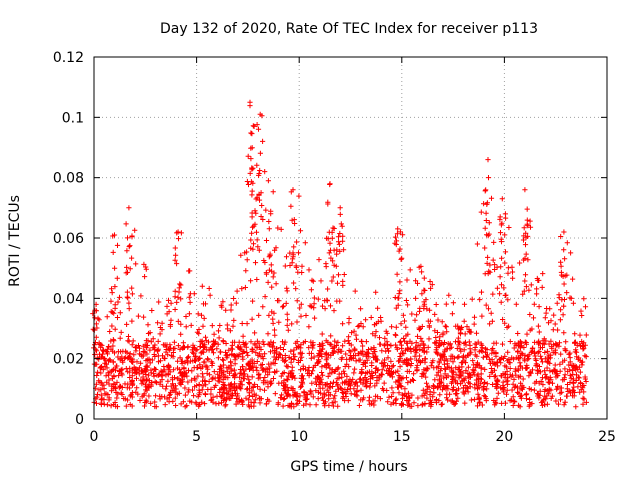  Describe the element at coordinates (607, 437) in the screenshot. I see `x-tick-label: 25` at that location.